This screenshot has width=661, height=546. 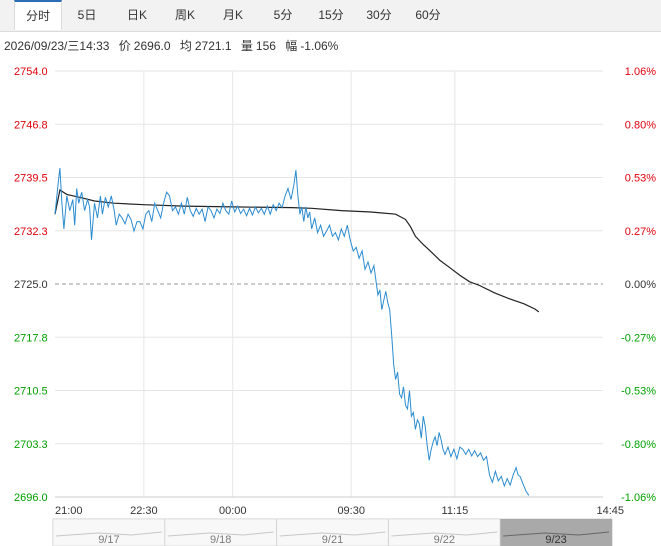 What do you see at coordinates (31, 498) in the screenshot?
I see `y-tick-label: 2696.0` at bounding box center [31, 498].